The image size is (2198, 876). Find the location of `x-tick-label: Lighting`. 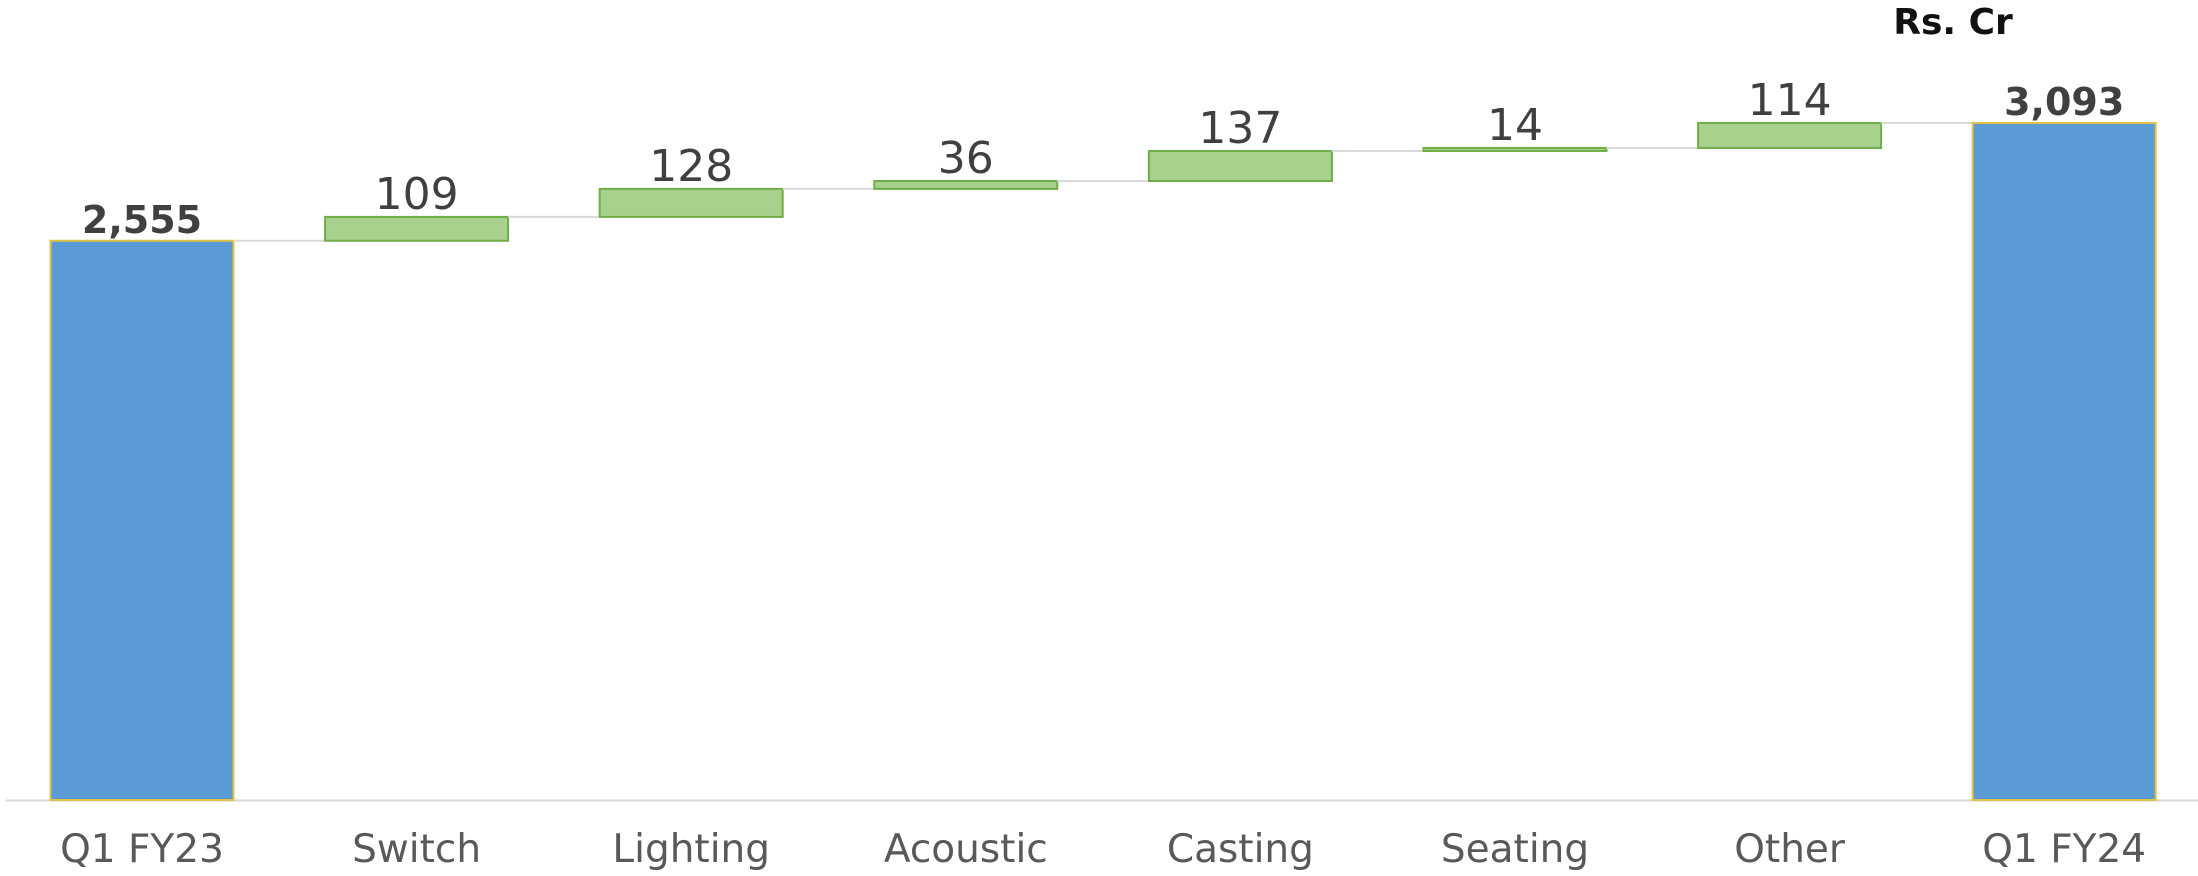

x-tick-label: Lighting is located at coordinates (691, 849).